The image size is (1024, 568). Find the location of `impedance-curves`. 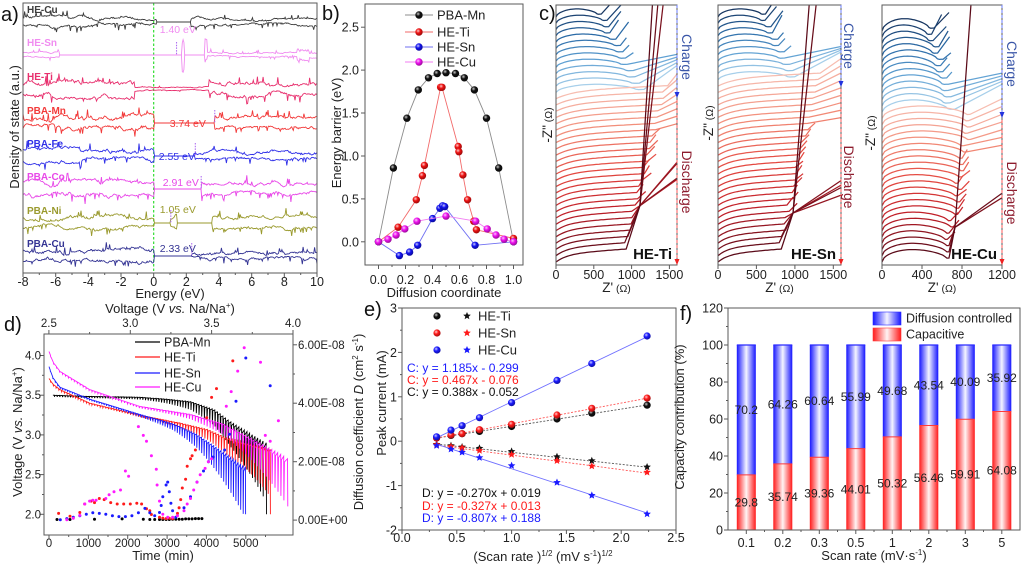

impedance-curves is located at coordinates (616, 134).